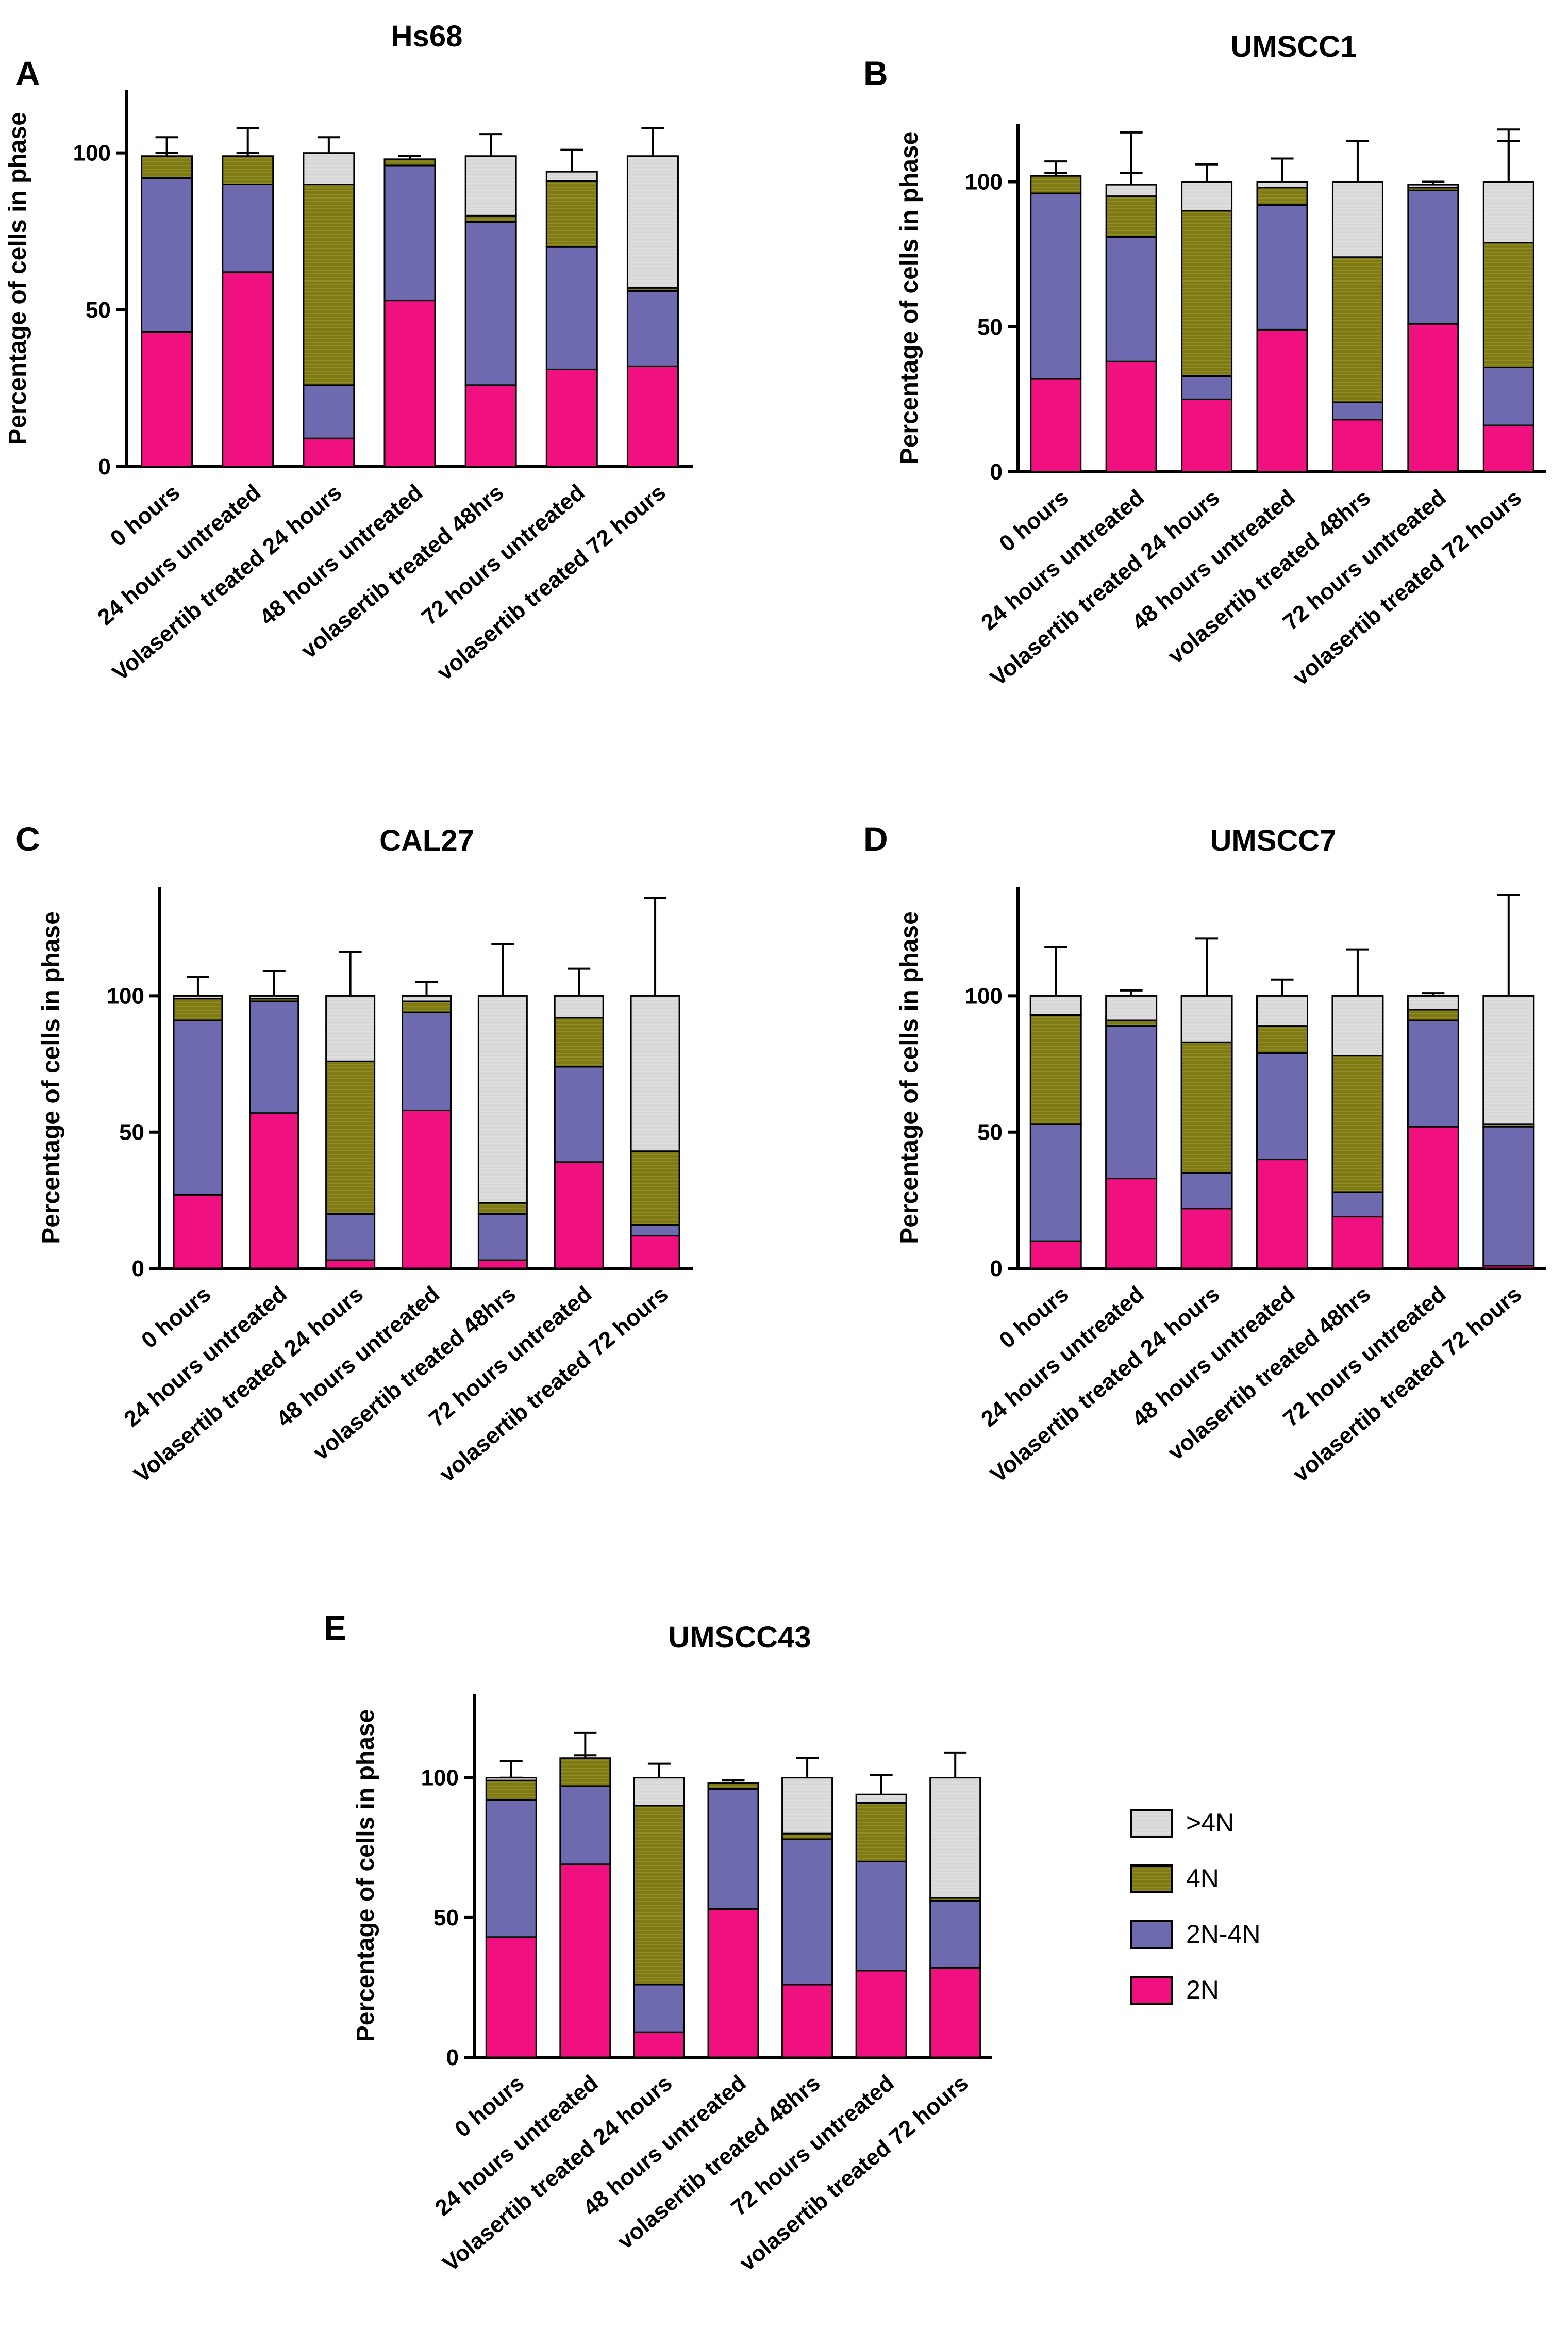  I want to click on chart-title: Hs68, so click(427, 36).